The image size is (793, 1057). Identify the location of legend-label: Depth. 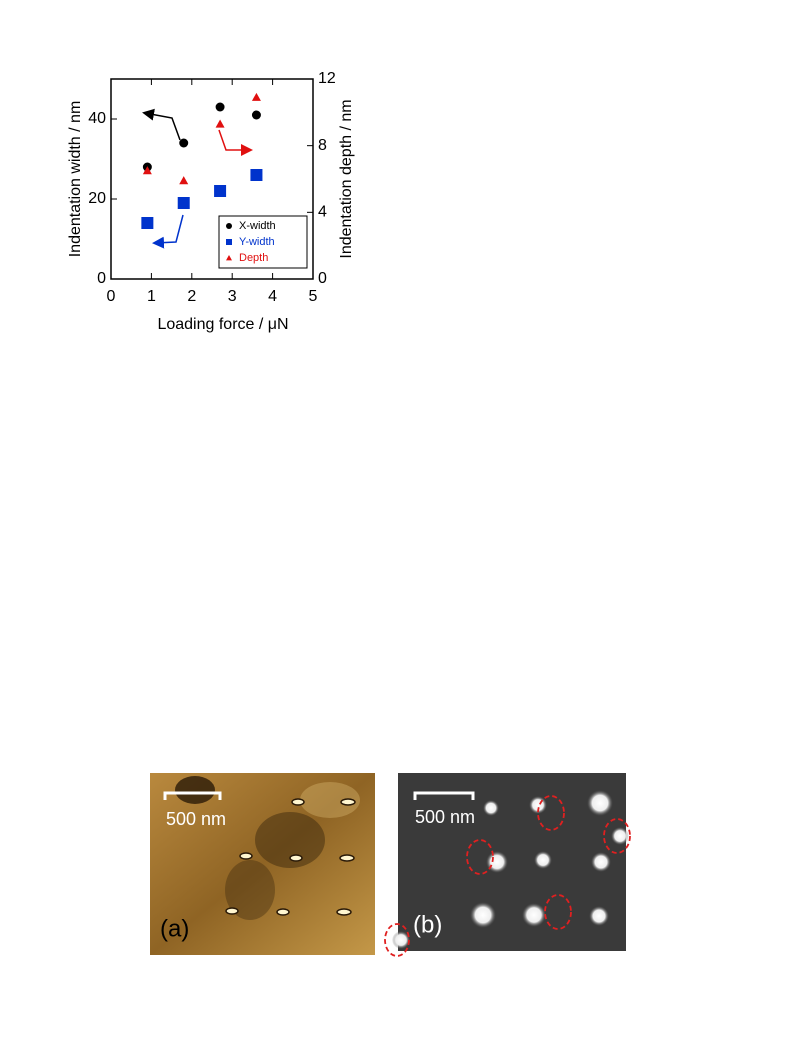
(253, 258).